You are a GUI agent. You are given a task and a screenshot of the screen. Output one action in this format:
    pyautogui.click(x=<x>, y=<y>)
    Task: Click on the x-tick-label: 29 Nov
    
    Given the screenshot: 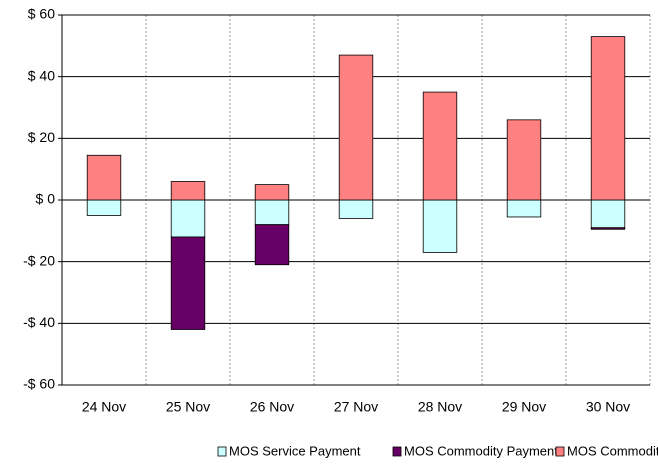 What is the action you would take?
    pyautogui.click(x=524, y=407)
    